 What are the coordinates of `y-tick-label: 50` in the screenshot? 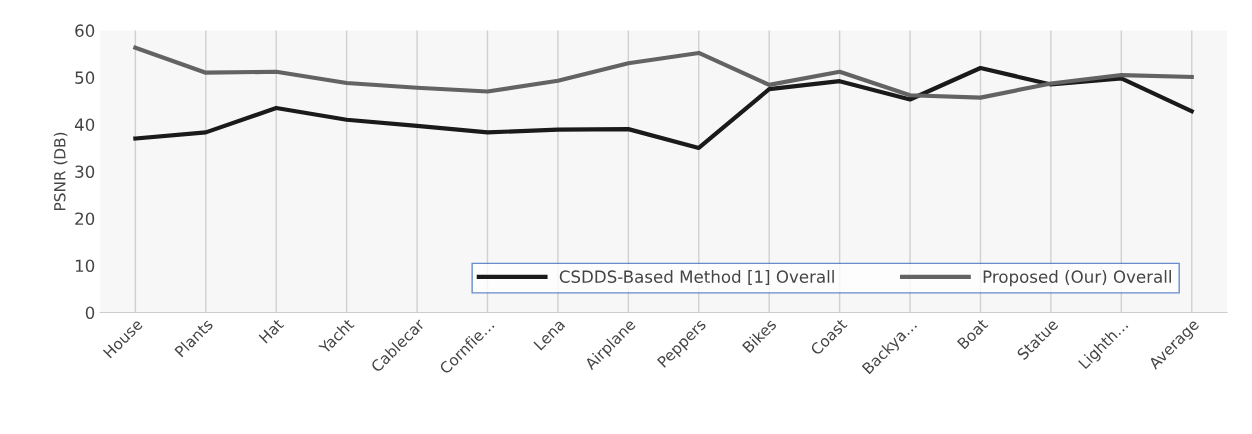 It's located at (85, 77).